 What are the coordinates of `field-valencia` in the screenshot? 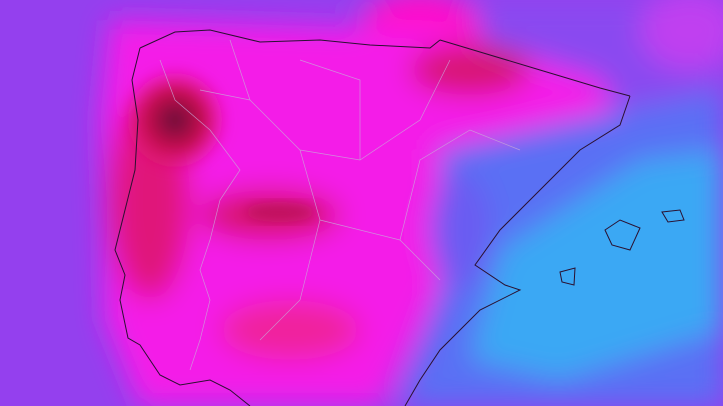 It's located at (460, 230).